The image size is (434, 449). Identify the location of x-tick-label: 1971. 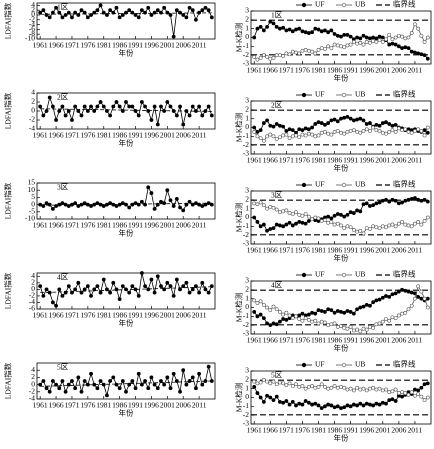
(286, 160).